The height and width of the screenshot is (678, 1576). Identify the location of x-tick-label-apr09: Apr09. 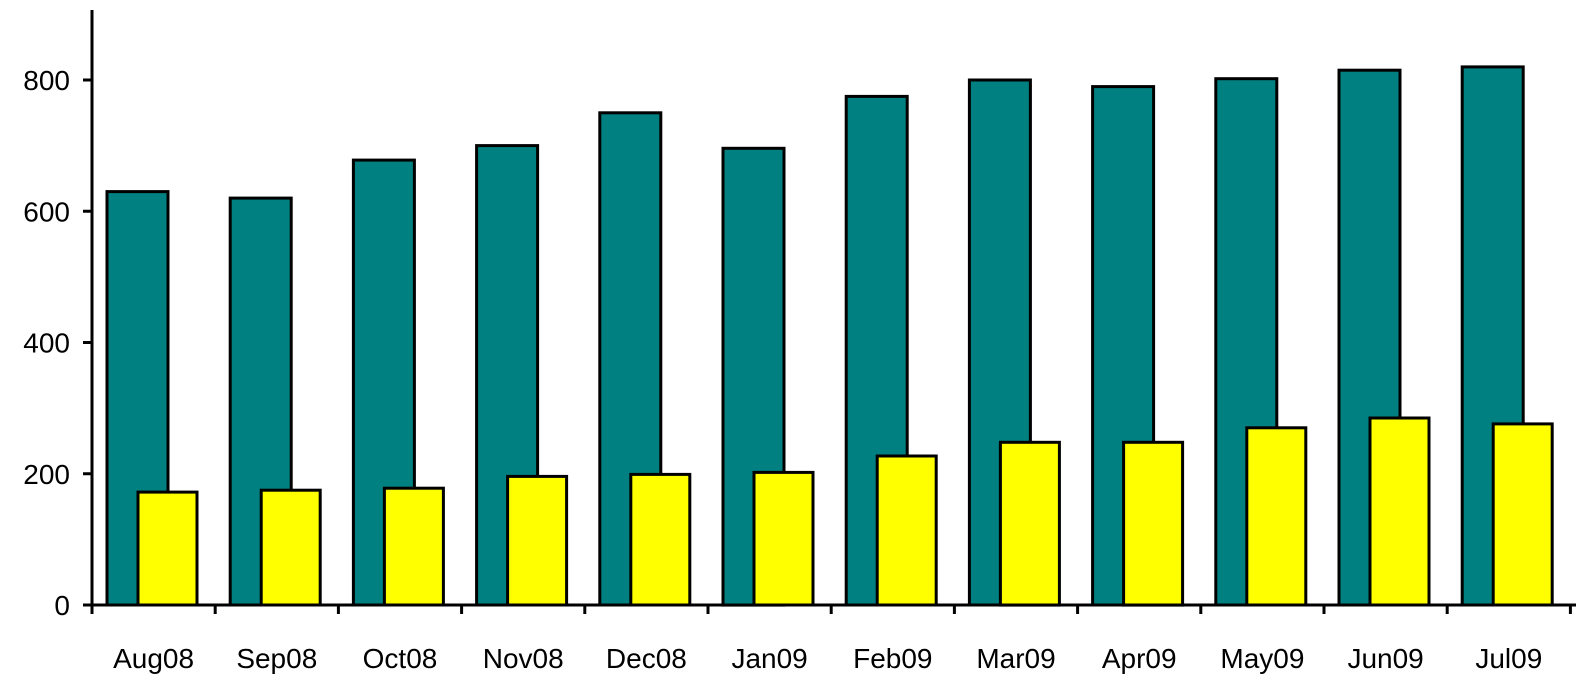
(1139, 658).